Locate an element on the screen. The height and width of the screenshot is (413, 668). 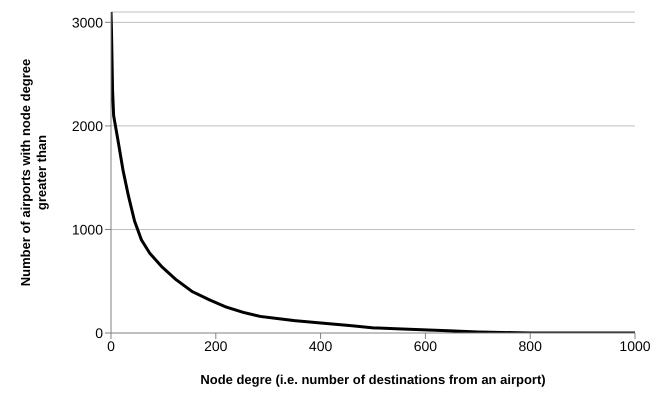
y-tick-label: 1000 is located at coordinates (88, 229).